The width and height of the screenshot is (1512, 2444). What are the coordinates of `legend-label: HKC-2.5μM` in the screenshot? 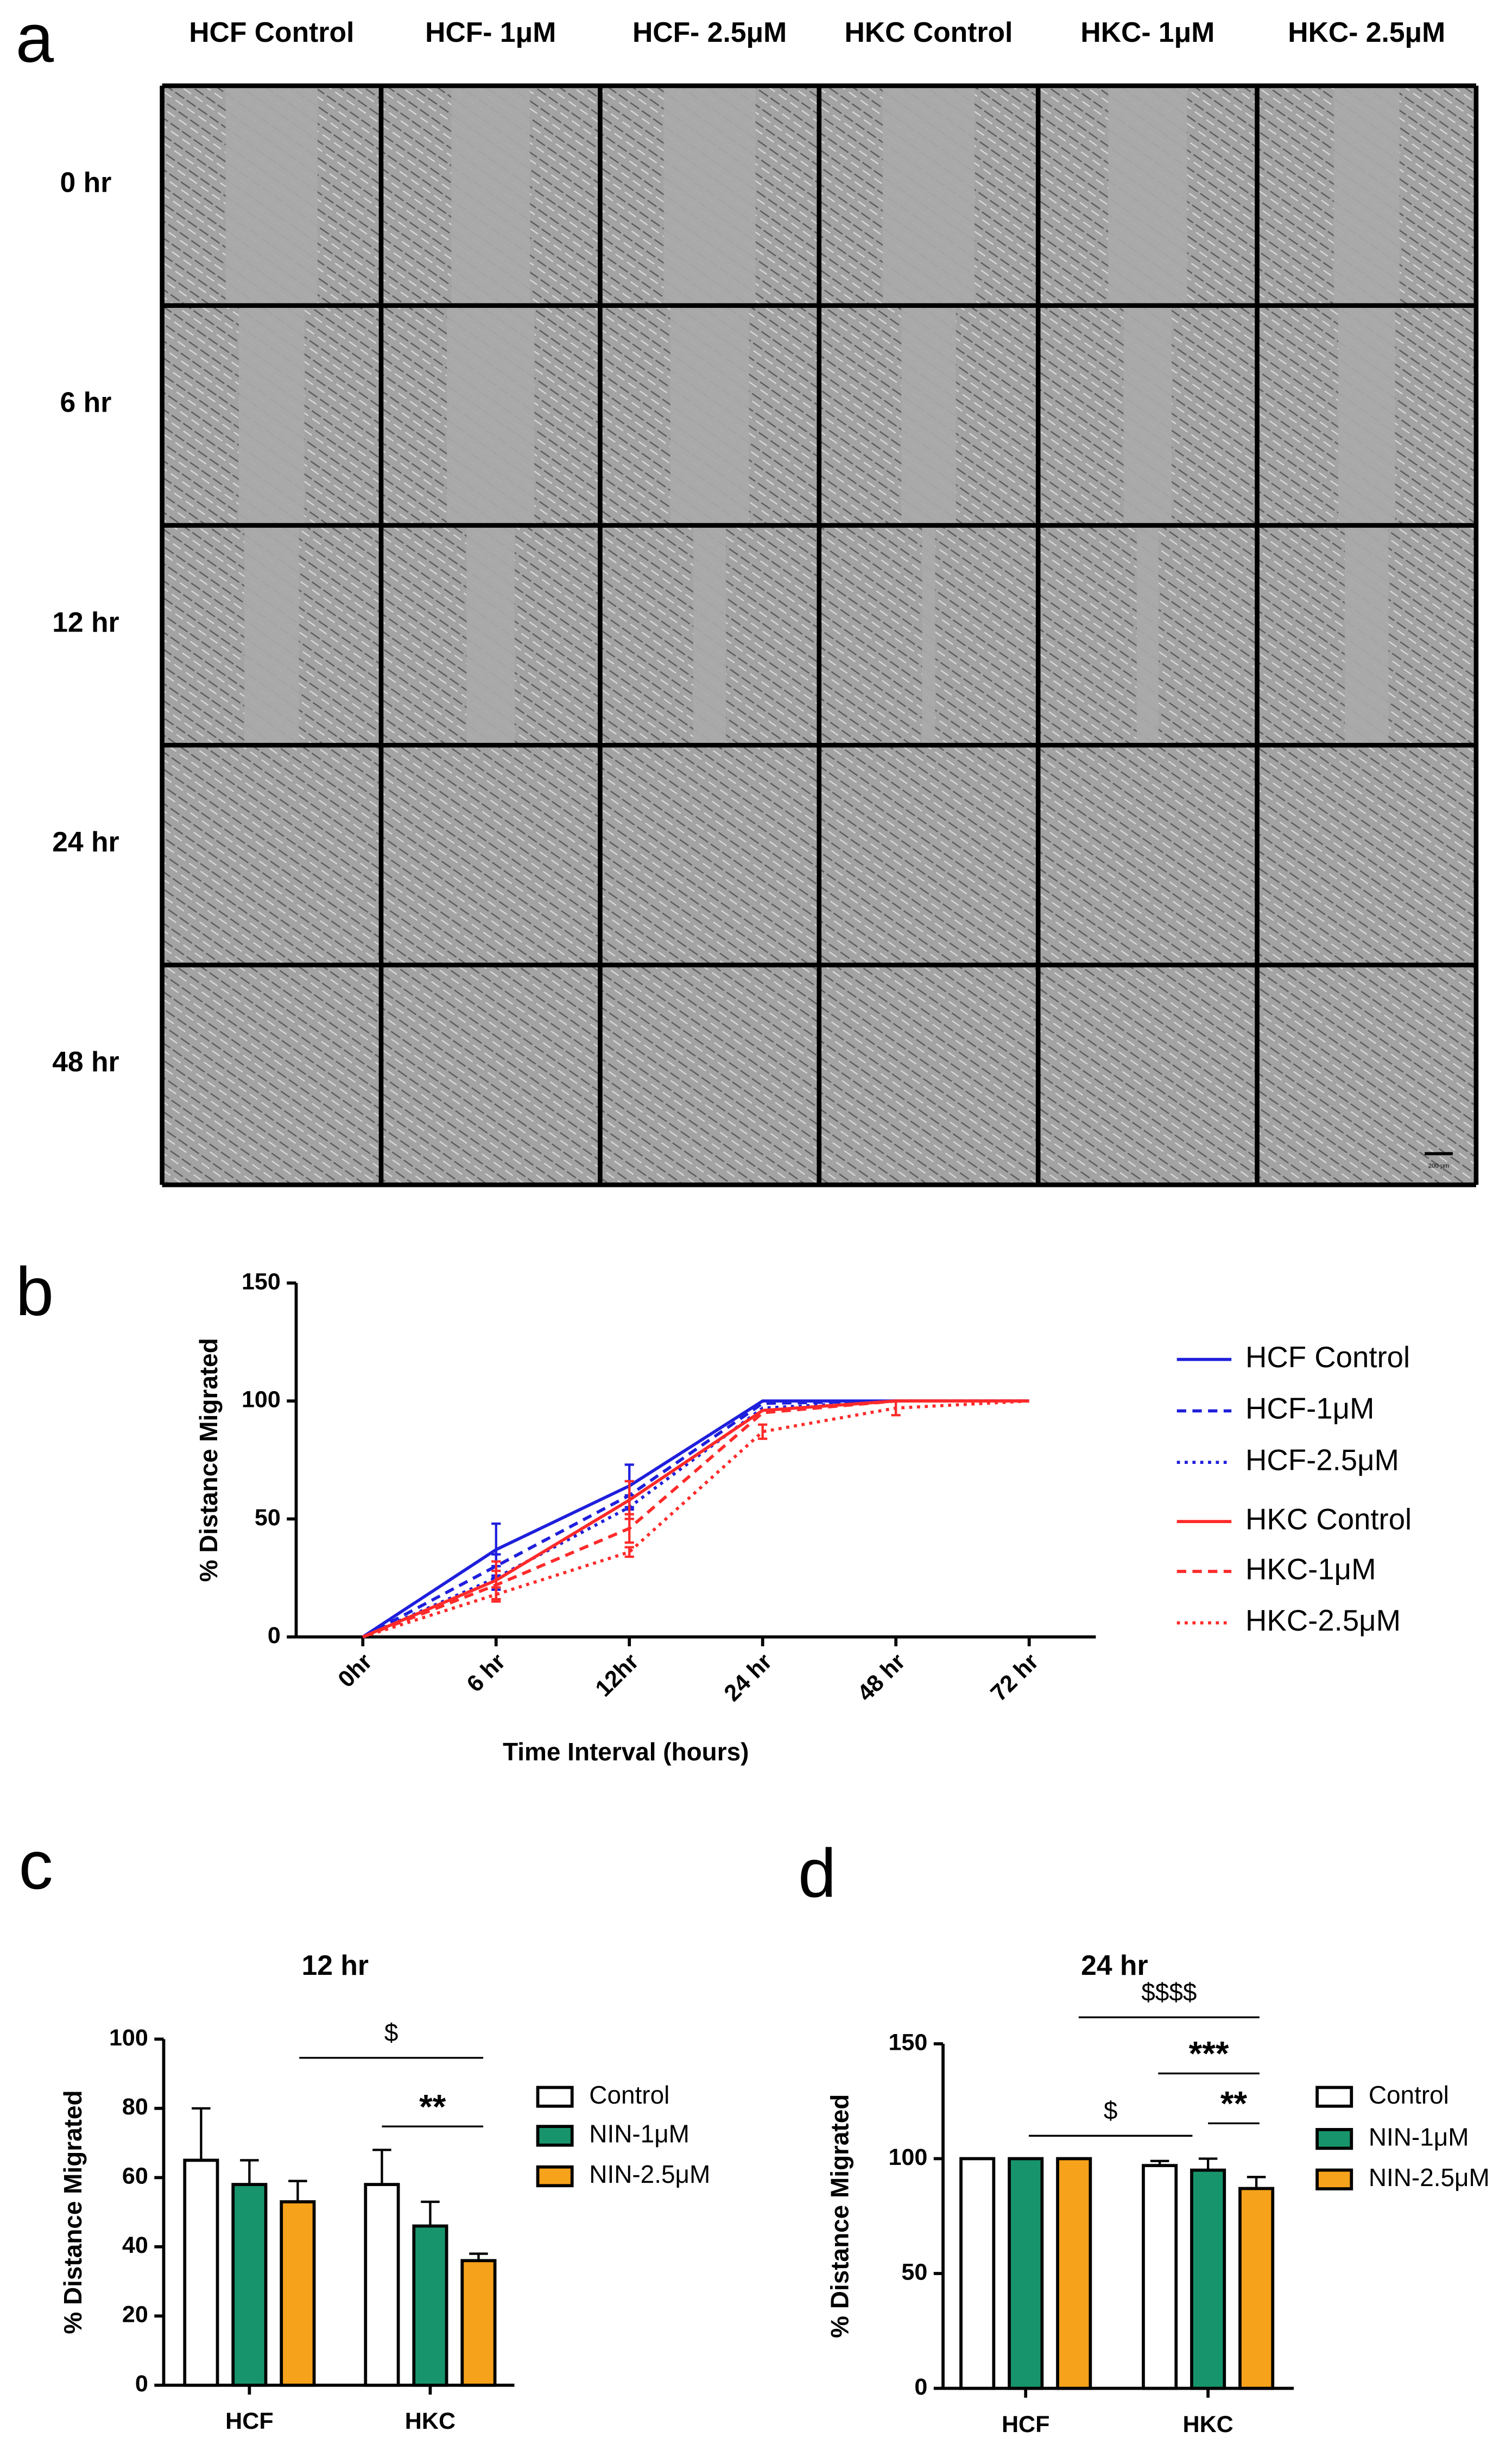 It's located at (1323, 1620).